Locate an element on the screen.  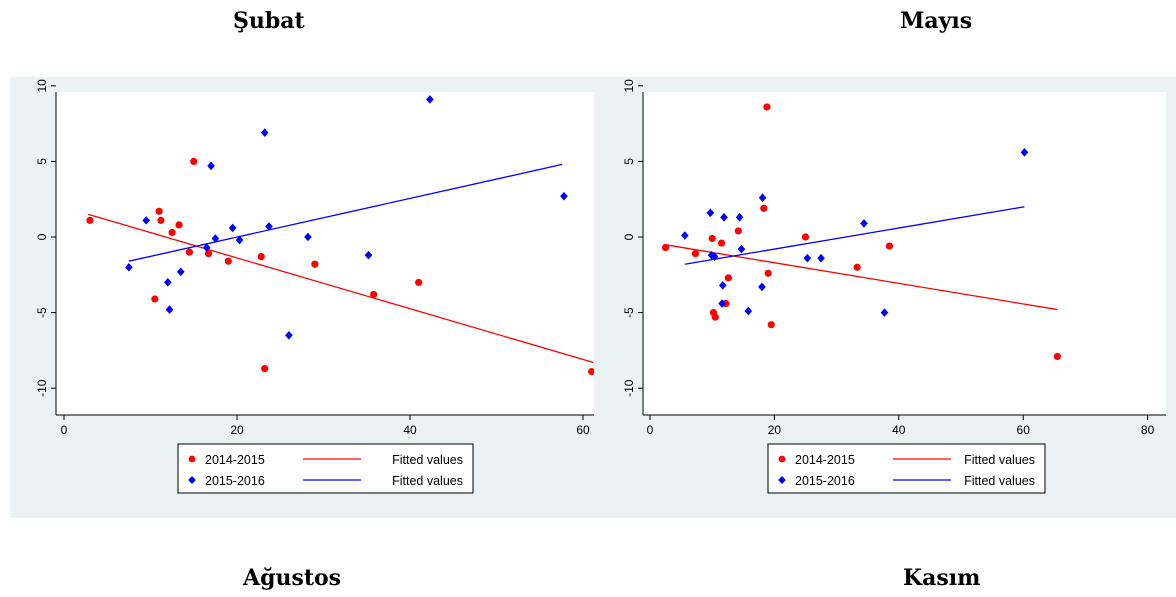
x-tick-label: 80 is located at coordinates (1148, 430).